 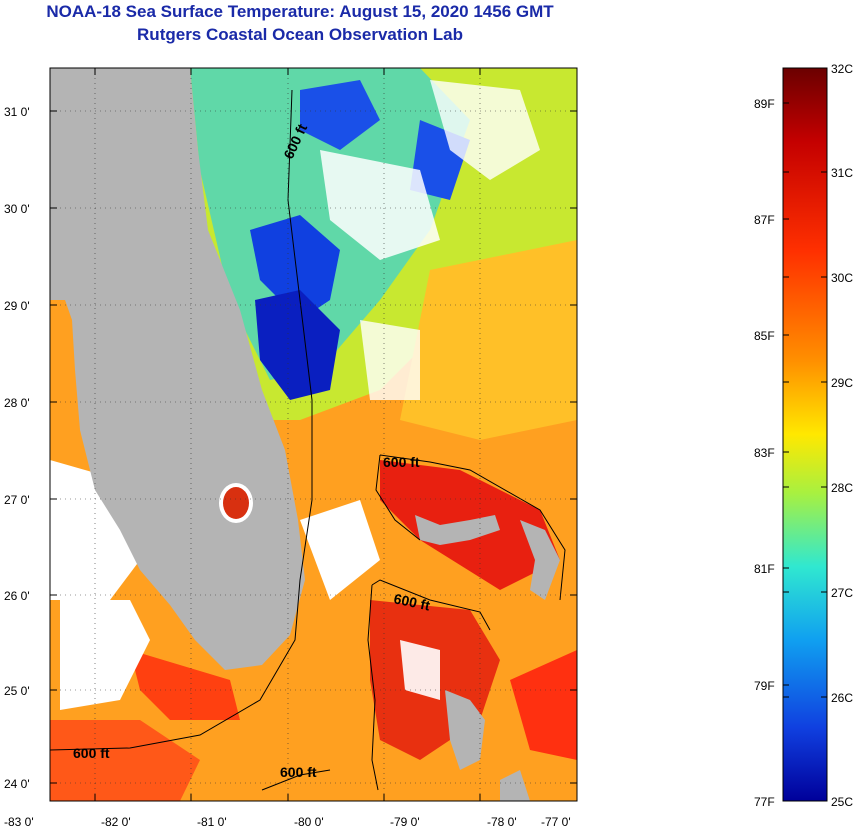 I want to click on lon-label: -83 0', so click(x=19, y=822).